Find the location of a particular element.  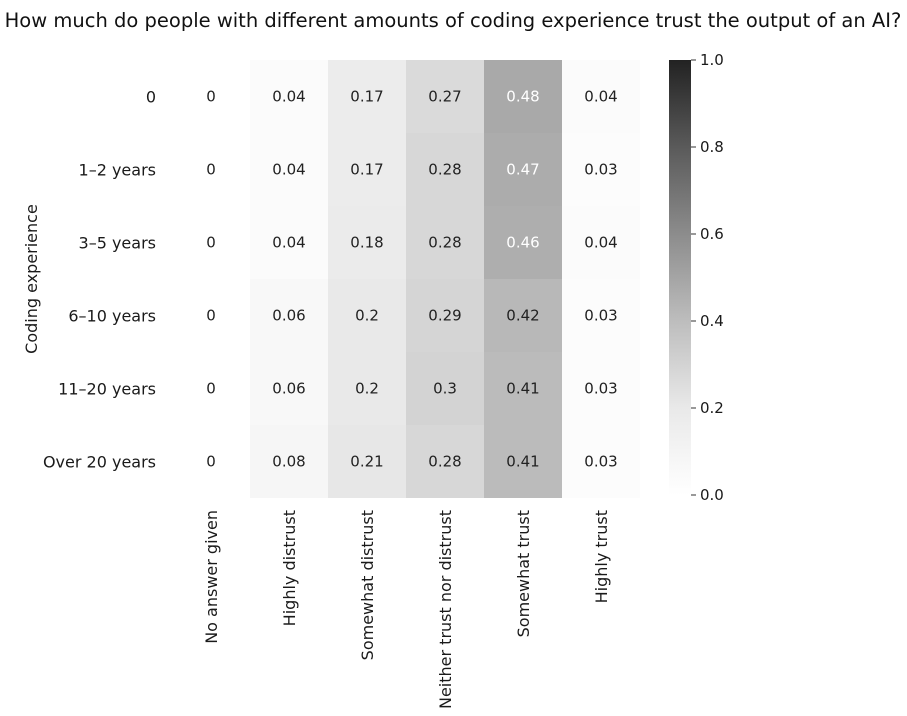

colorbar is located at coordinates (680, 277).